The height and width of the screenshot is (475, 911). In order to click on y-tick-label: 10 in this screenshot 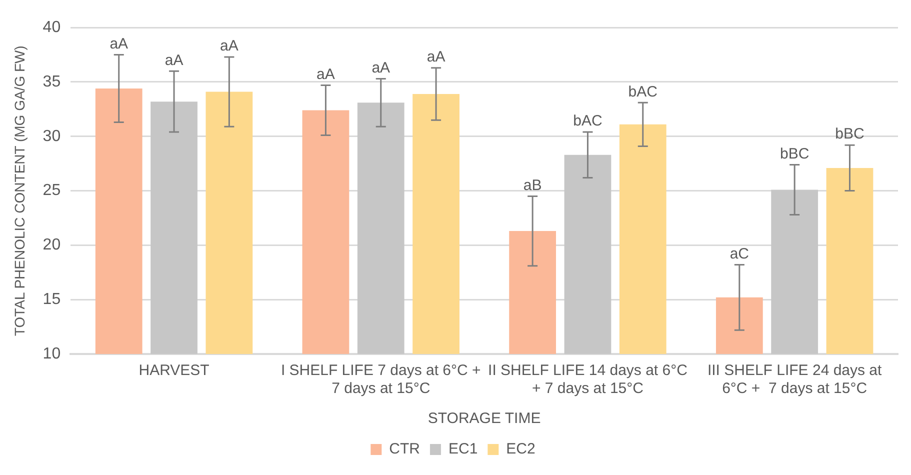, I will do `click(51, 353)`.